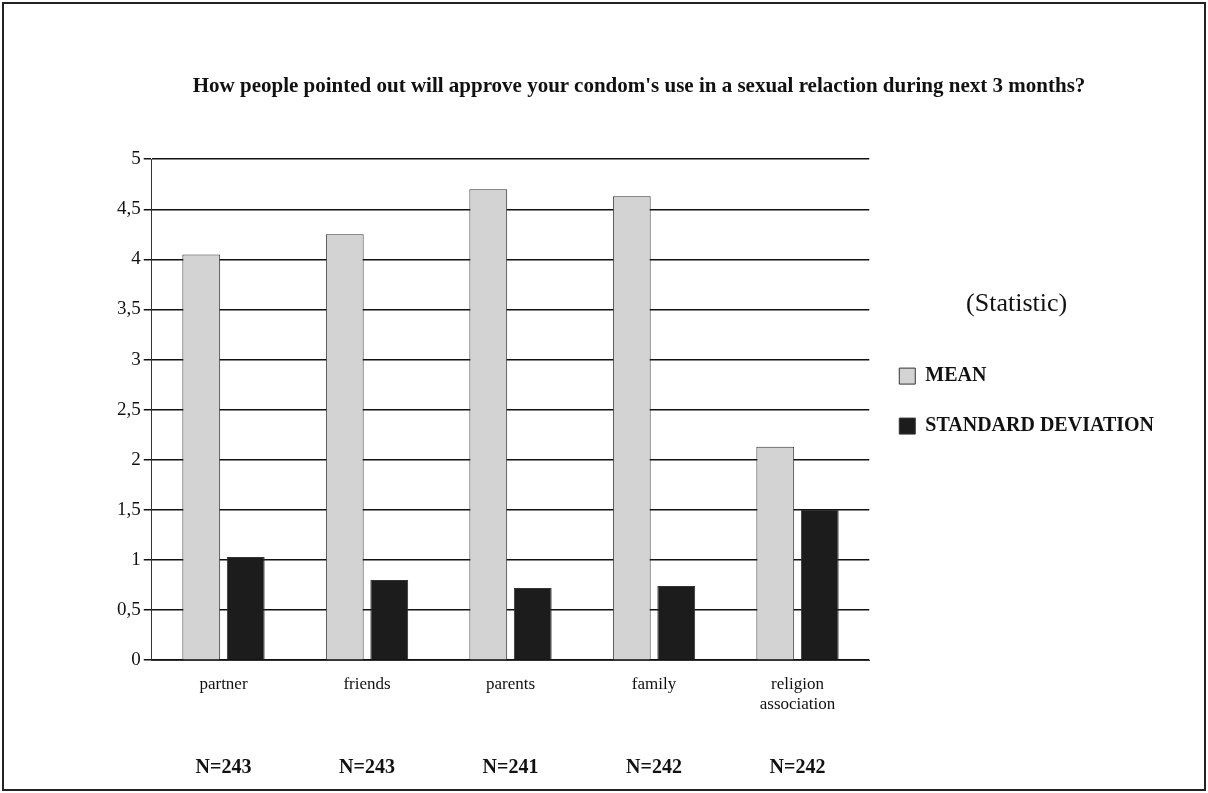 The height and width of the screenshot is (793, 1208). Describe the element at coordinates (136, 158) in the screenshot. I see `y-tick-label: 5` at that location.